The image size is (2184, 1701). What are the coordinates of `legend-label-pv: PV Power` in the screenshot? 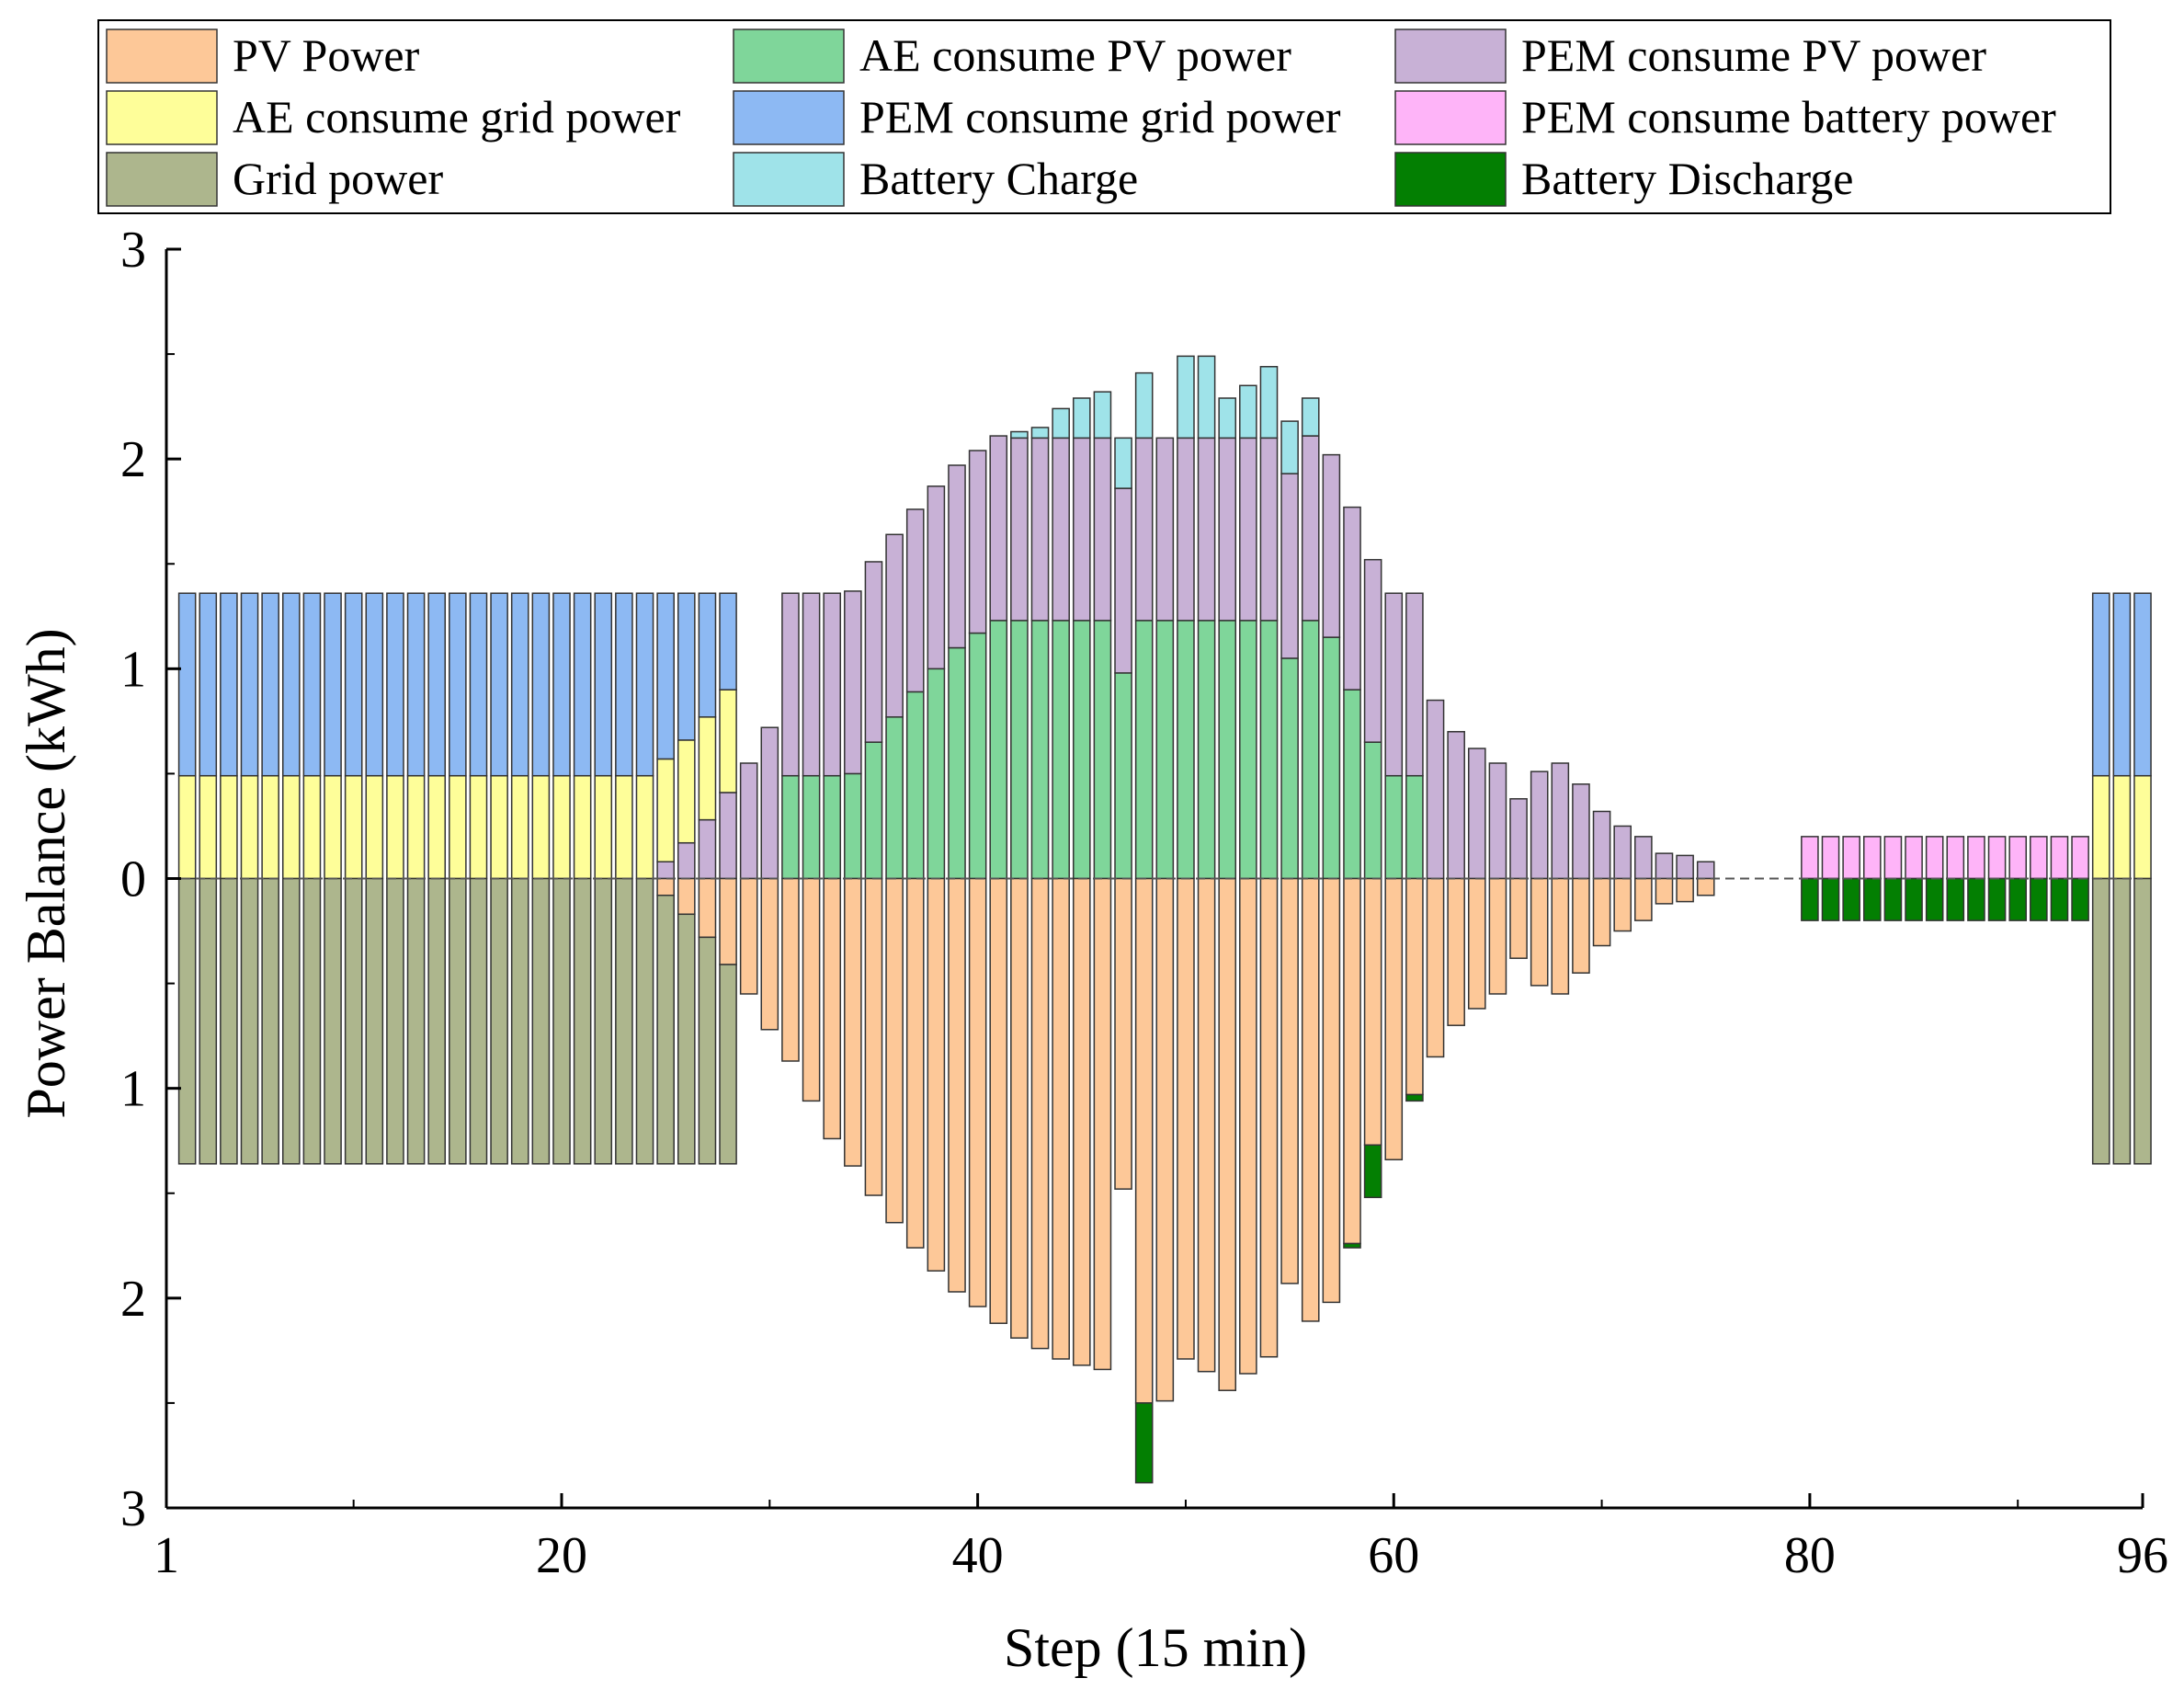 It's located at (326, 55).